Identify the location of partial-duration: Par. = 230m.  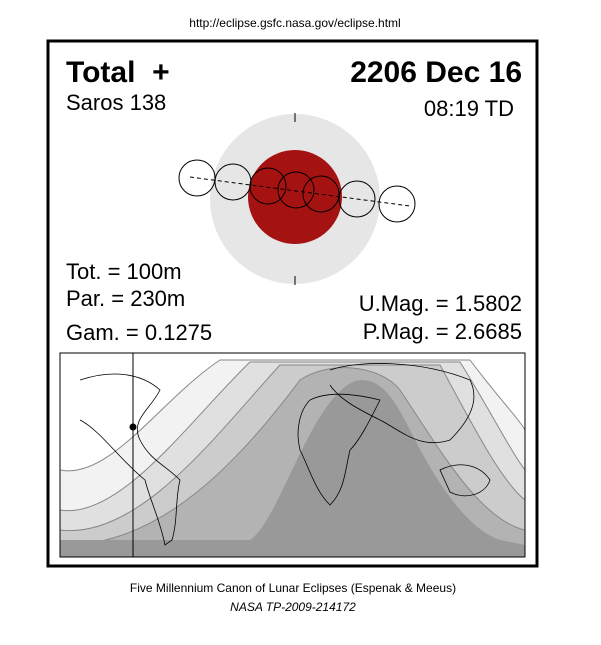
(125, 298).